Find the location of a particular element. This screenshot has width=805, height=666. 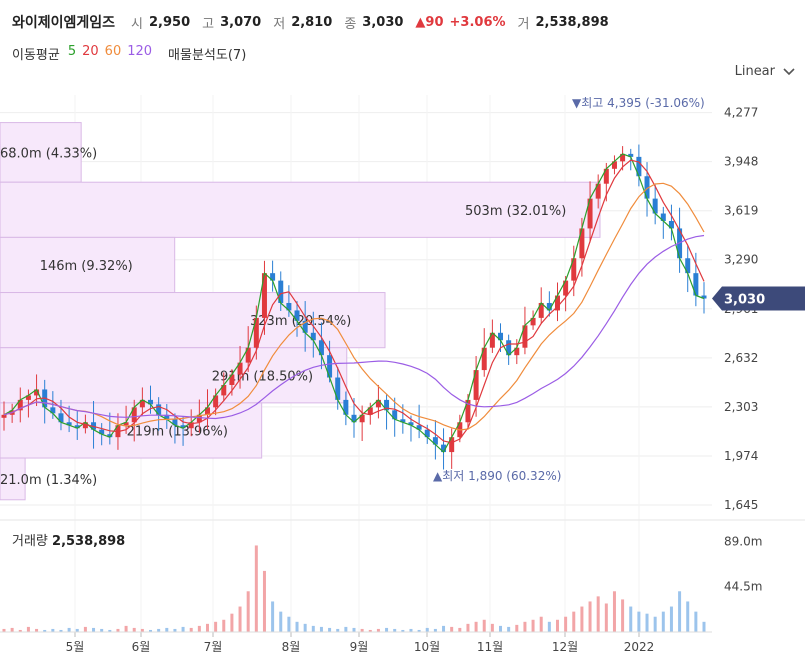

y-tick-label: 3,290 is located at coordinates (741, 260).